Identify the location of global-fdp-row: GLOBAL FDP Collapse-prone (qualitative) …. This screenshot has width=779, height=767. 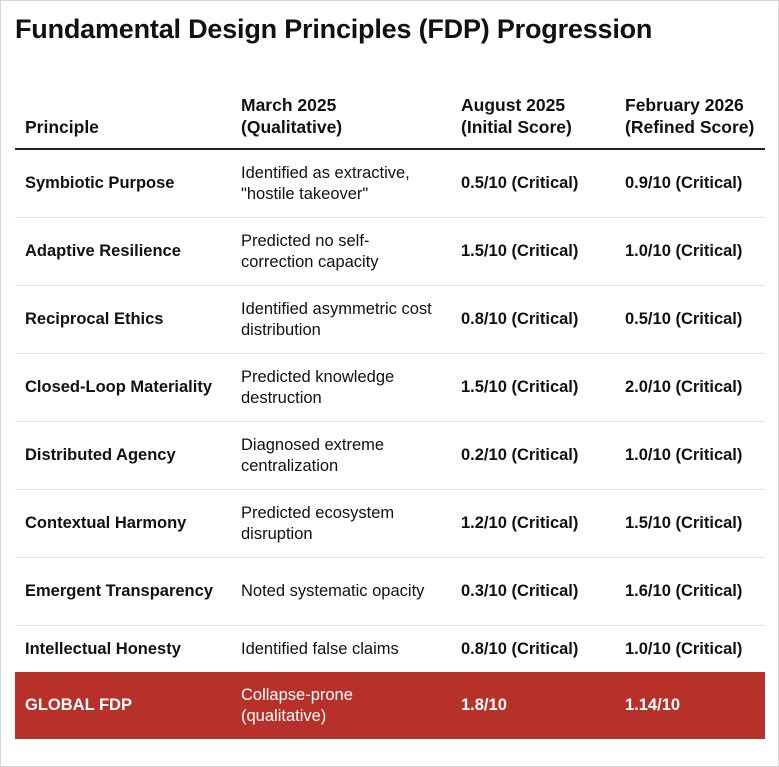
(390, 705).